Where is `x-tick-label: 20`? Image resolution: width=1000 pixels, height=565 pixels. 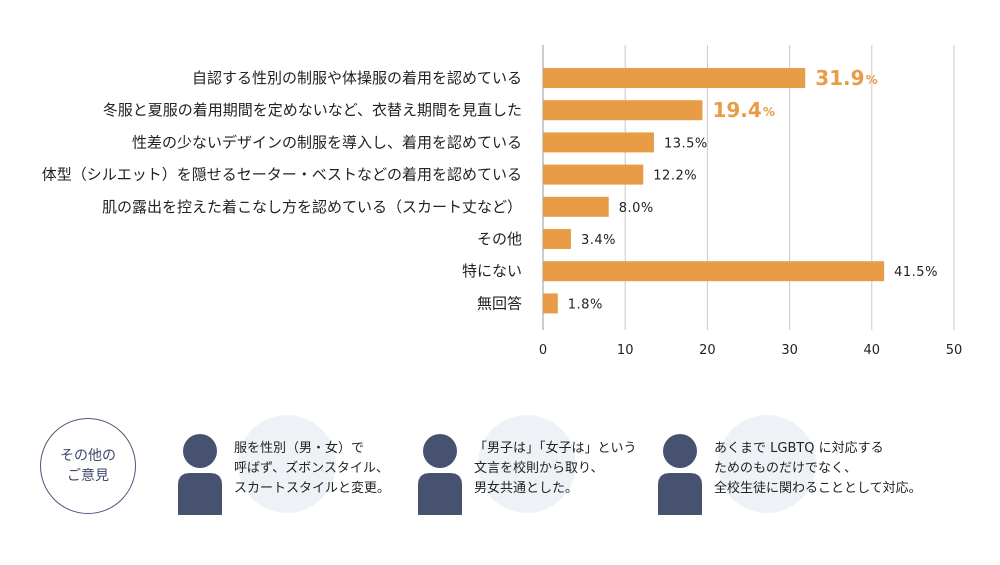 x-tick-label: 20 is located at coordinates (707, 350).